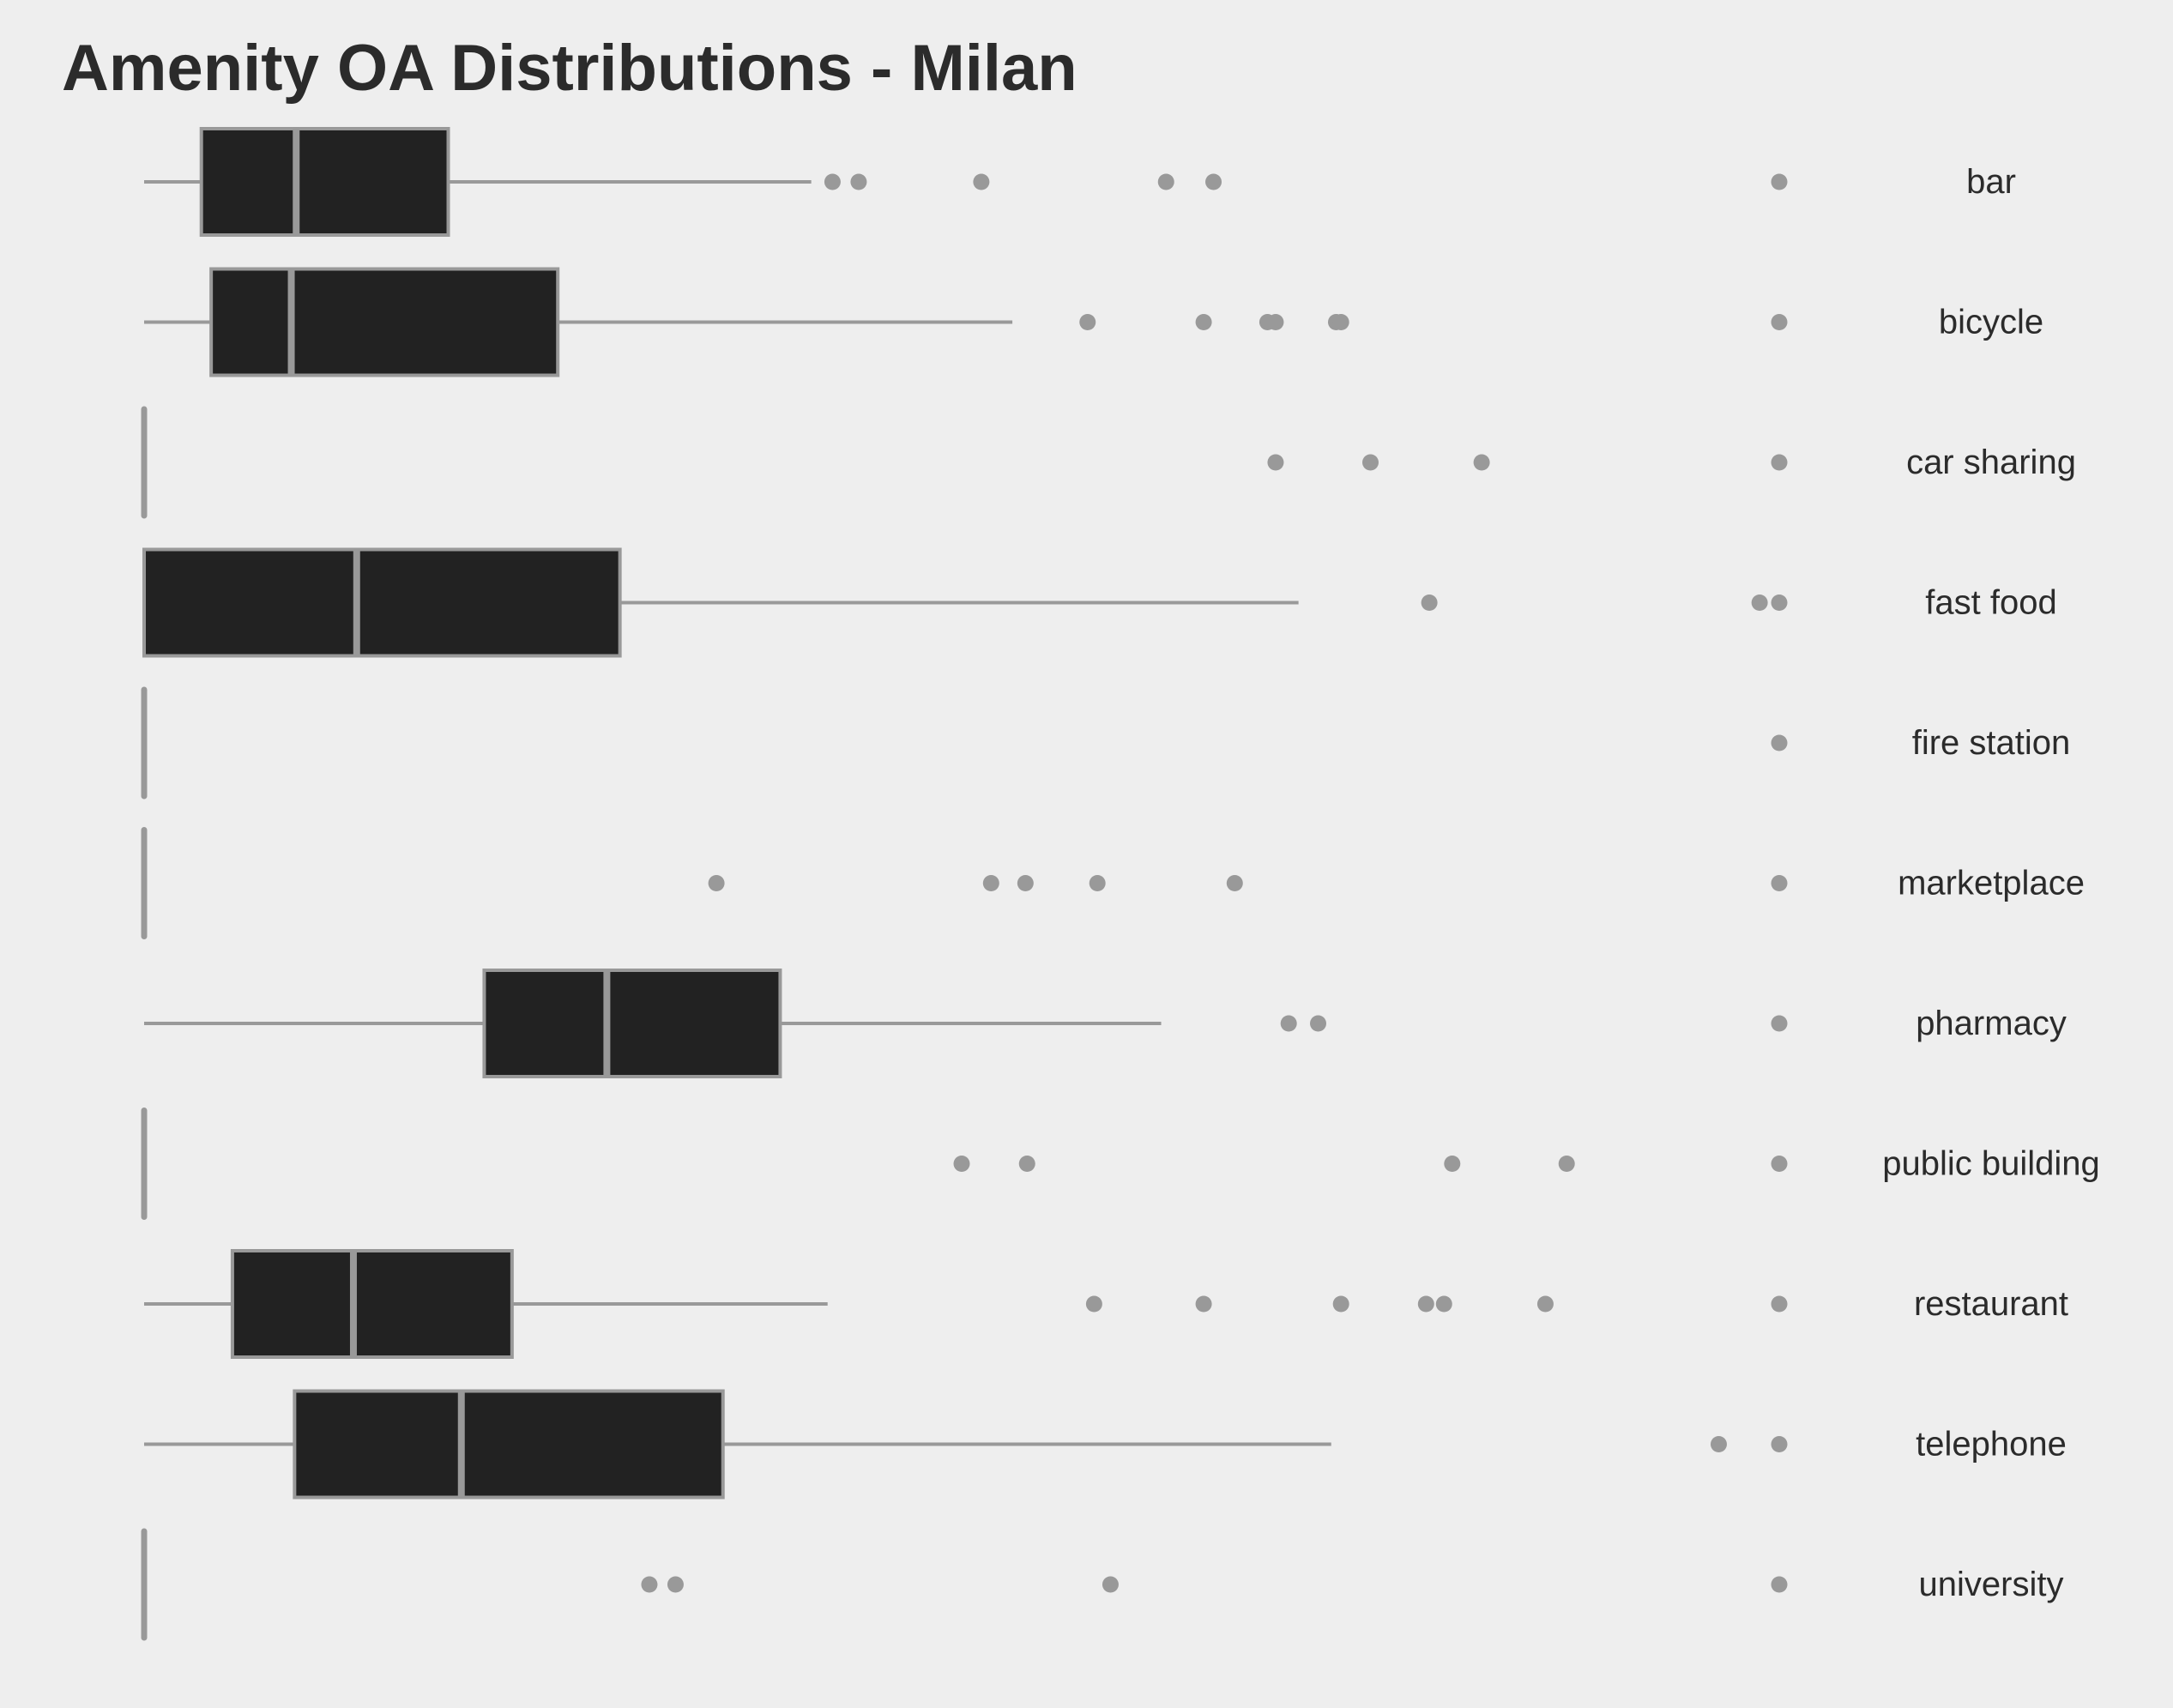 The width and height of the screenshot is (2173, 1708). What do you see at coordinates (1991, 182) in the screenshot?
I see `category-label-bar: bar` at bounding box center [1991, 182].